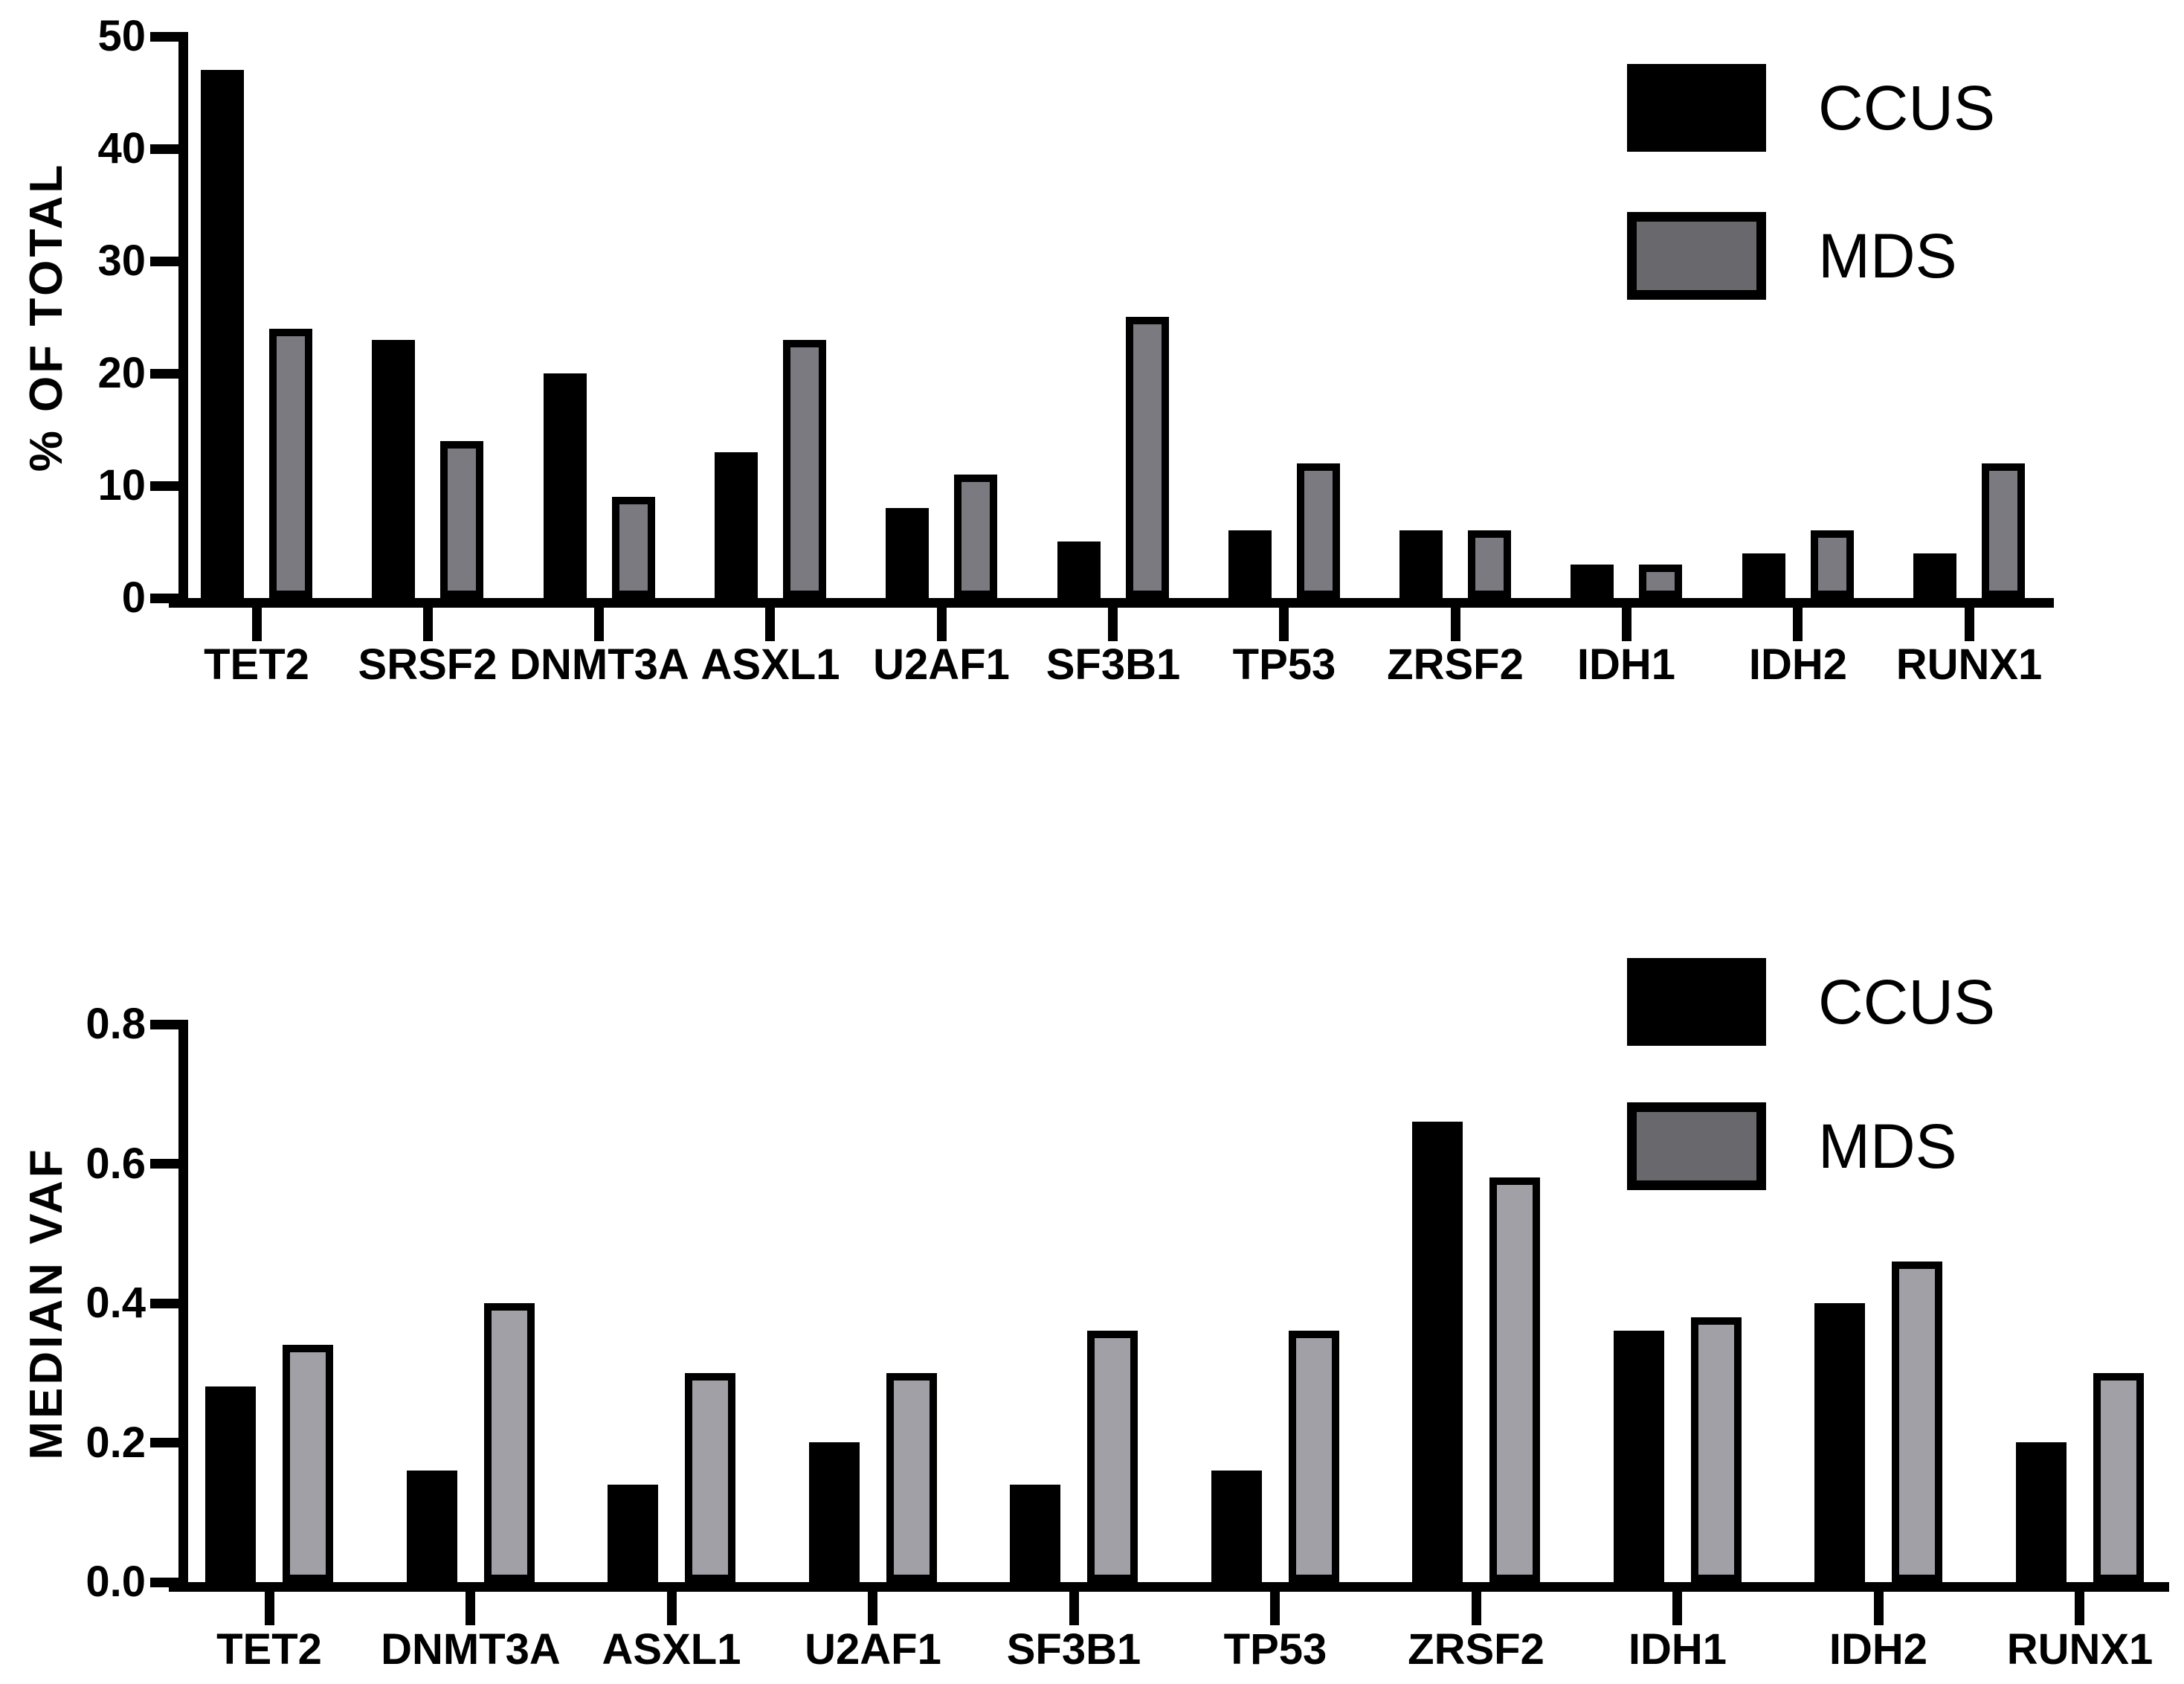 The width and height of the screenshot is (2184, 1684). What do you see at coordinates (510, 1442) in the screenshot?
I see `bar-mds-dnmt3a` at bounding box center [510, 1442].